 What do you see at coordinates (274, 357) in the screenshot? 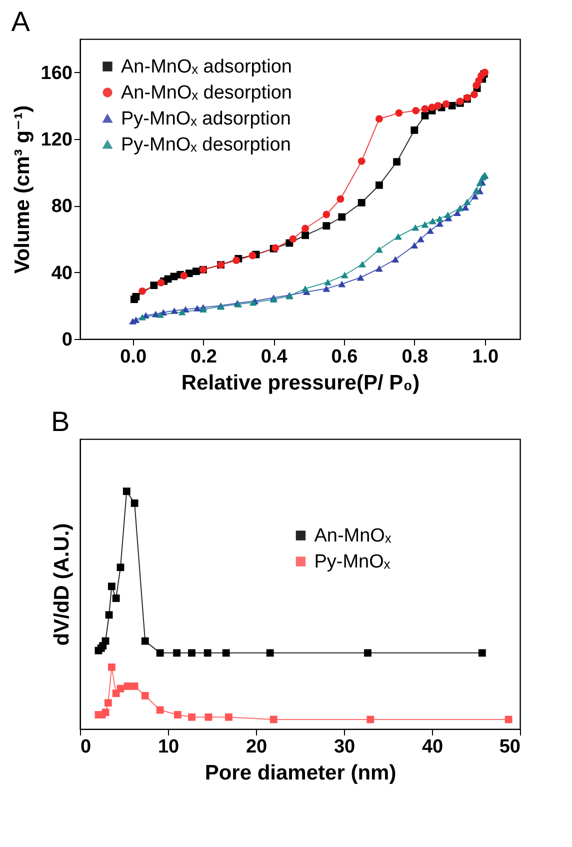
I see `x-tick-label: 0.4` at bounding box center [274, 357].